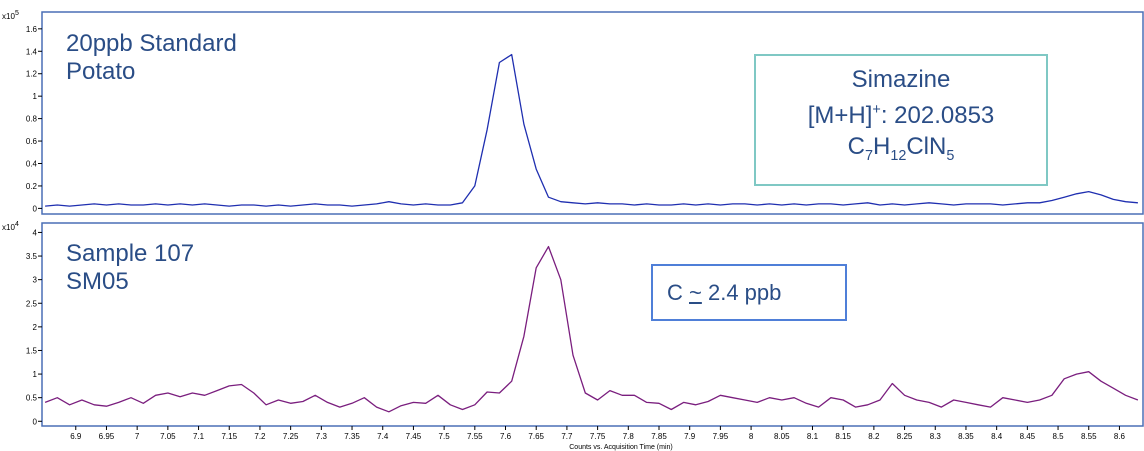 This screenshot has height=451, width=1144. I want to click on x-tick-label: 7.95, so click(721, 436).